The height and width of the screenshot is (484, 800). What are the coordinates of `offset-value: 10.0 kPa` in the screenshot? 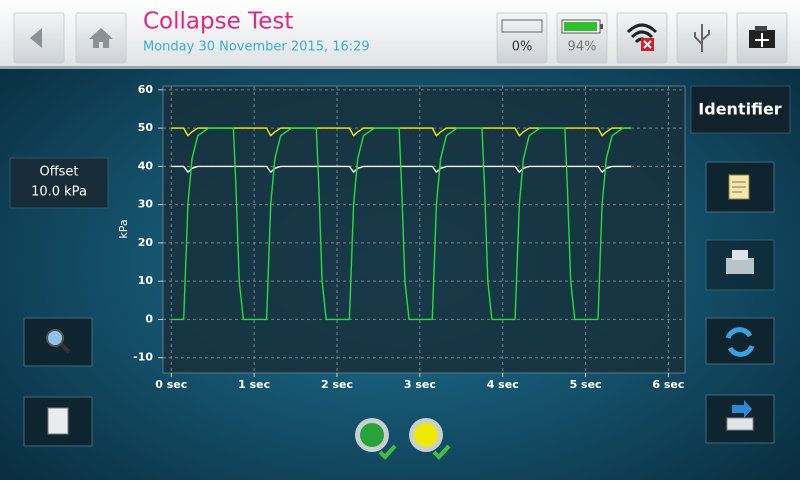 It's located at (59, 192).